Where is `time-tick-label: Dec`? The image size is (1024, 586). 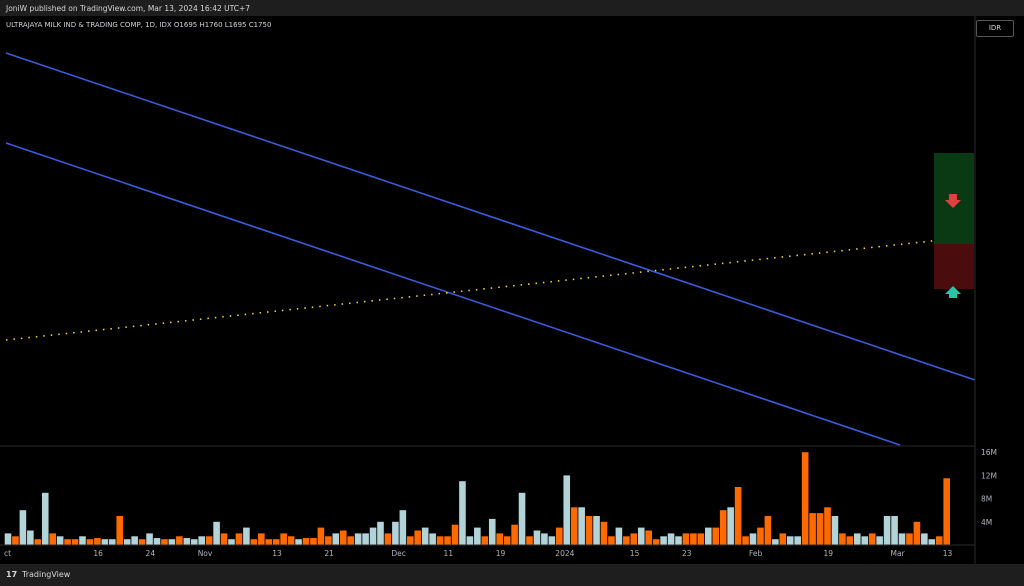
time-tick-label: Dec is located at coordinates (398, 553).